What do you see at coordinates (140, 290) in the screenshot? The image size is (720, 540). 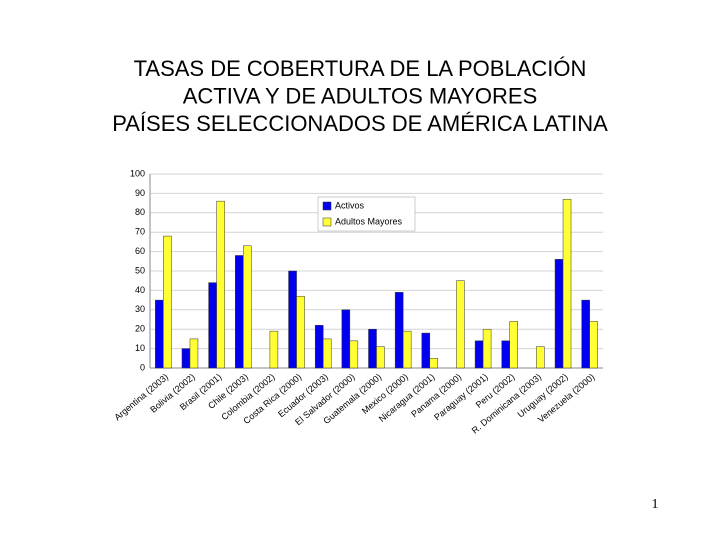 I see `y-tick-label: 40` at bounding box center [140, 290].